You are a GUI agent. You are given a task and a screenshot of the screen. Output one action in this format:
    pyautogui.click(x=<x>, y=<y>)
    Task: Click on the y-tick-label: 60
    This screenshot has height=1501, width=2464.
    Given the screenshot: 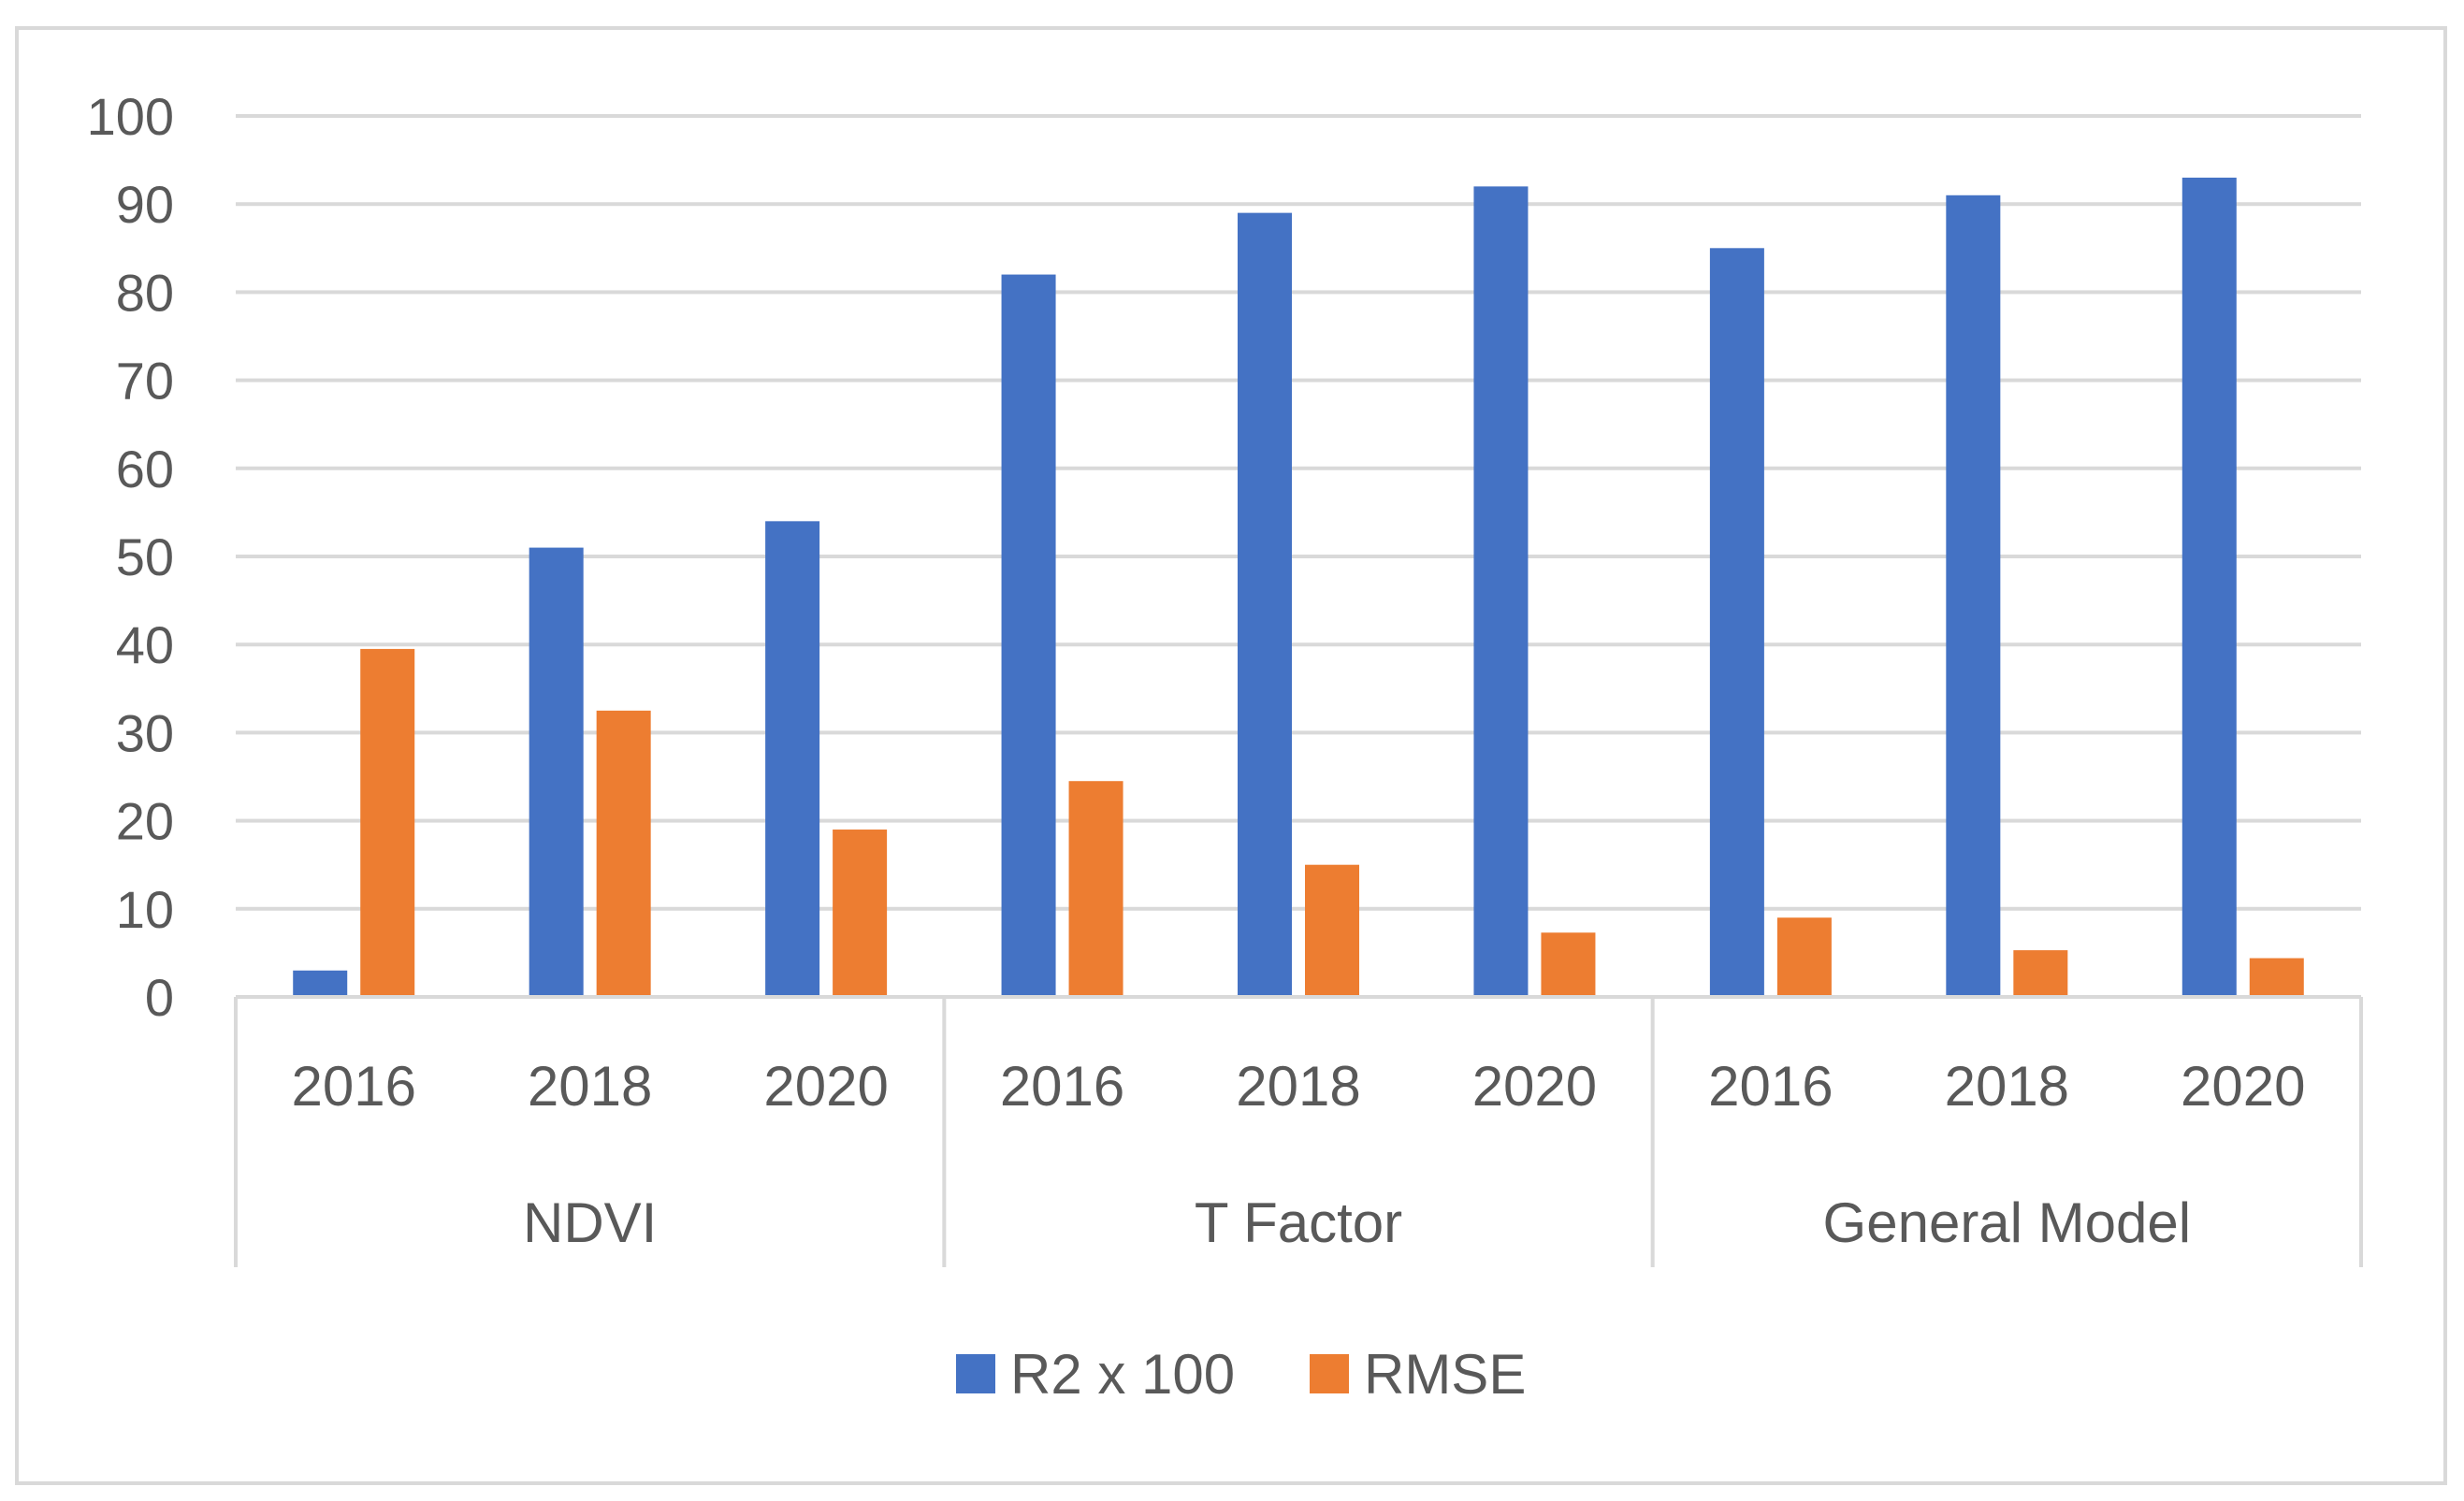 What is the action you would take?
    pyautogui.click(x=145, y=469)
    